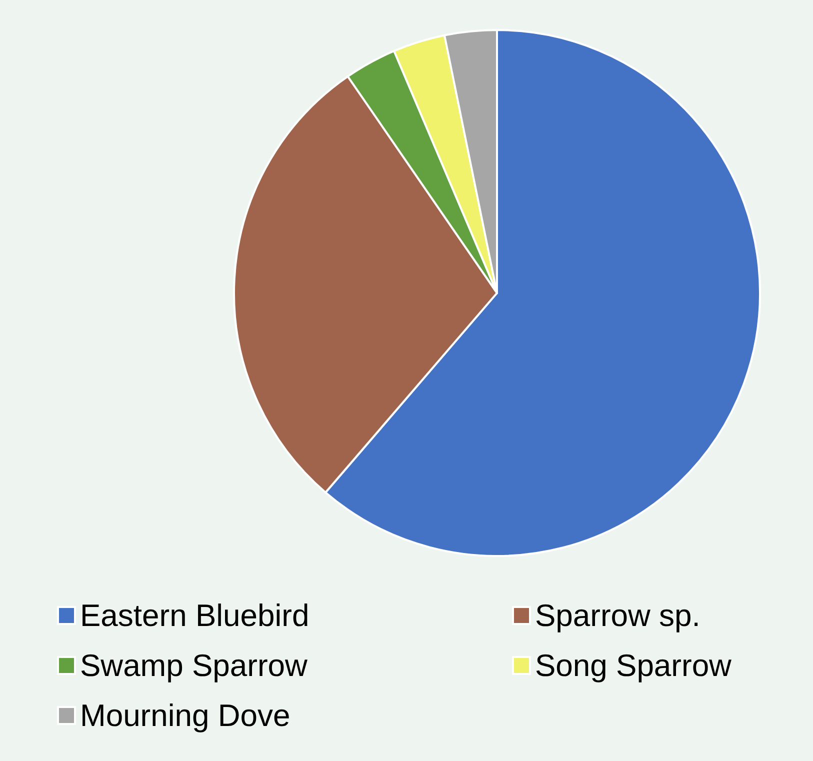 This screenshot has height=761, width=813. I want to click on legend-label: Sparrow sp., so click(617, 615).